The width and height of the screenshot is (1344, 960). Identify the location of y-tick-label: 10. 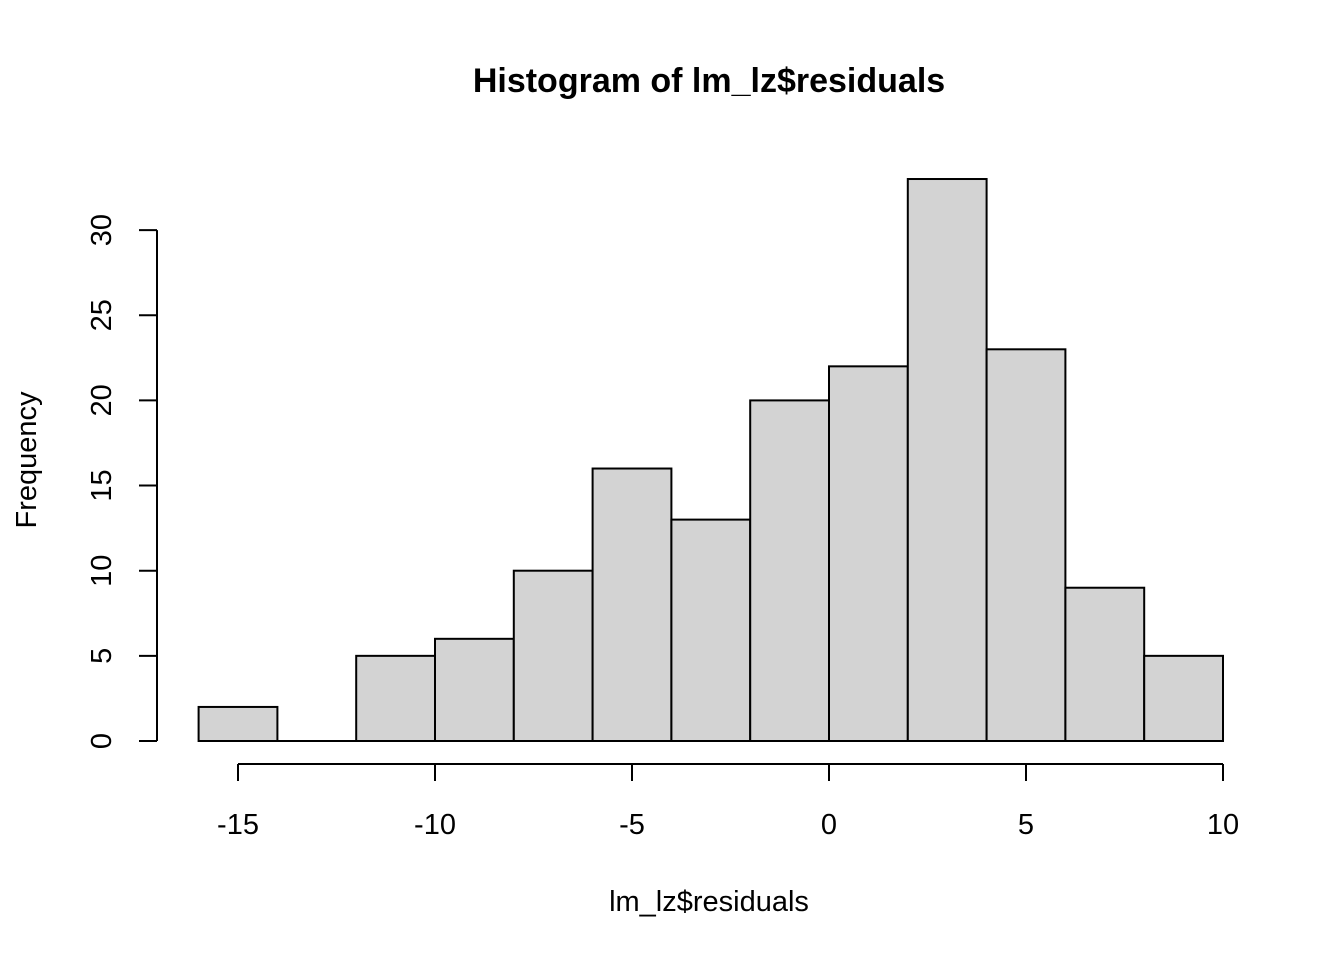
(102, 571).